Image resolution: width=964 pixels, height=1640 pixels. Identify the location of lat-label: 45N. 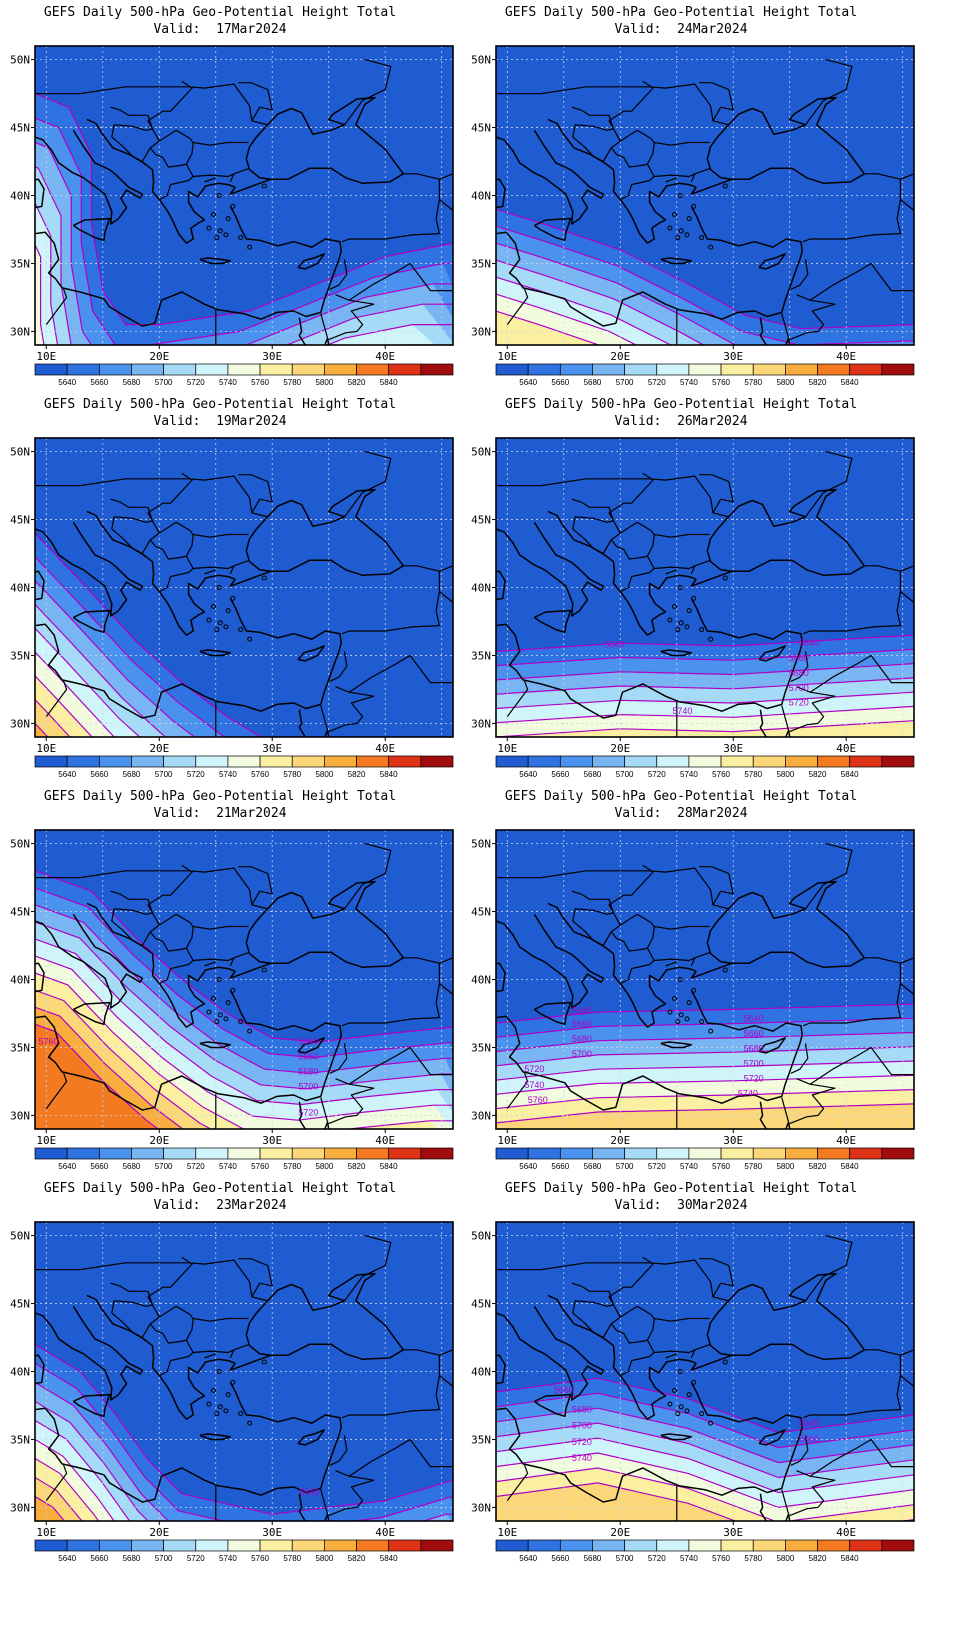
(20, 912).